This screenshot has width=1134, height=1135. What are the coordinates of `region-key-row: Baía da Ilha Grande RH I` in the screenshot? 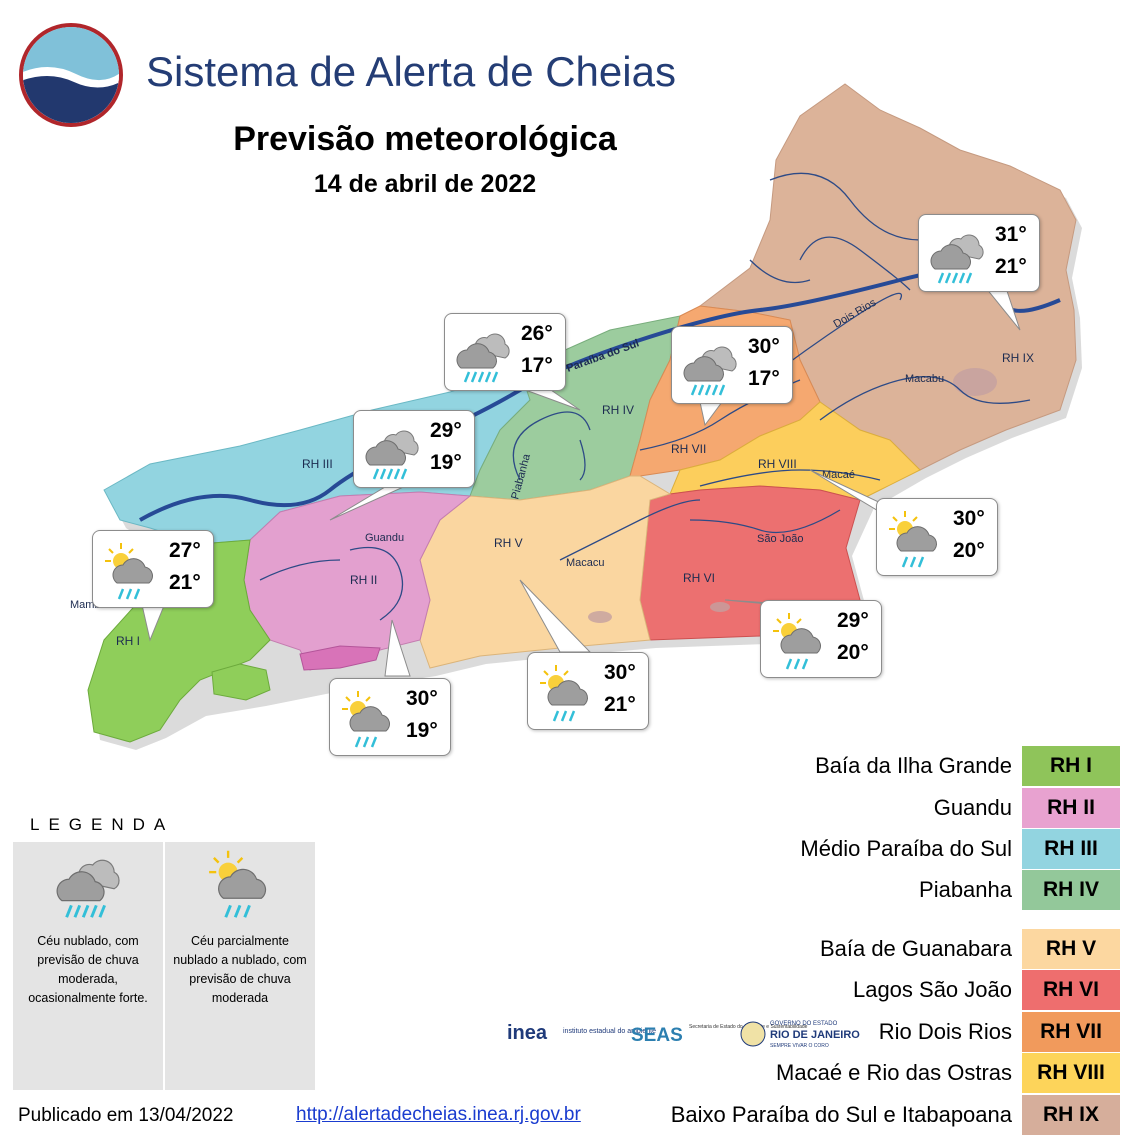 It's located at (967, 766).